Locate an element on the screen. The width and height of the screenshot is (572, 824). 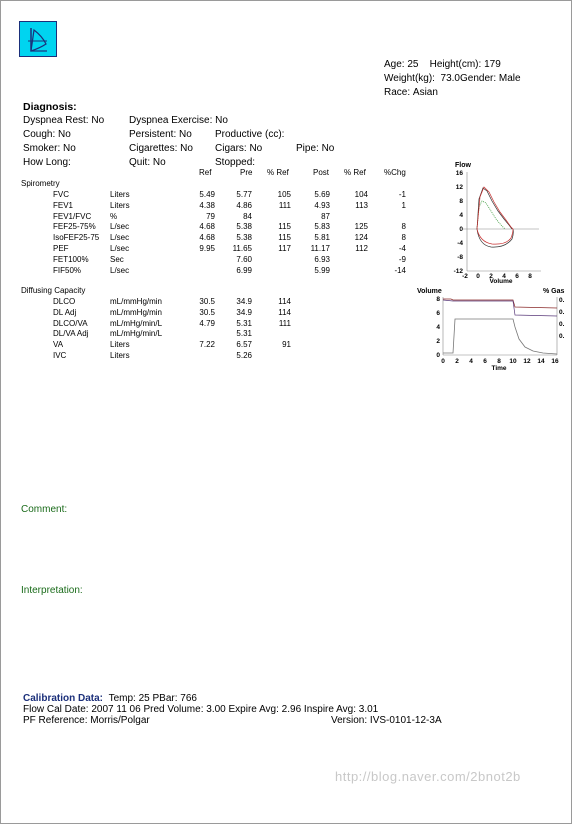
col-postref-header: % Ref is located at coordinates (355, 172).